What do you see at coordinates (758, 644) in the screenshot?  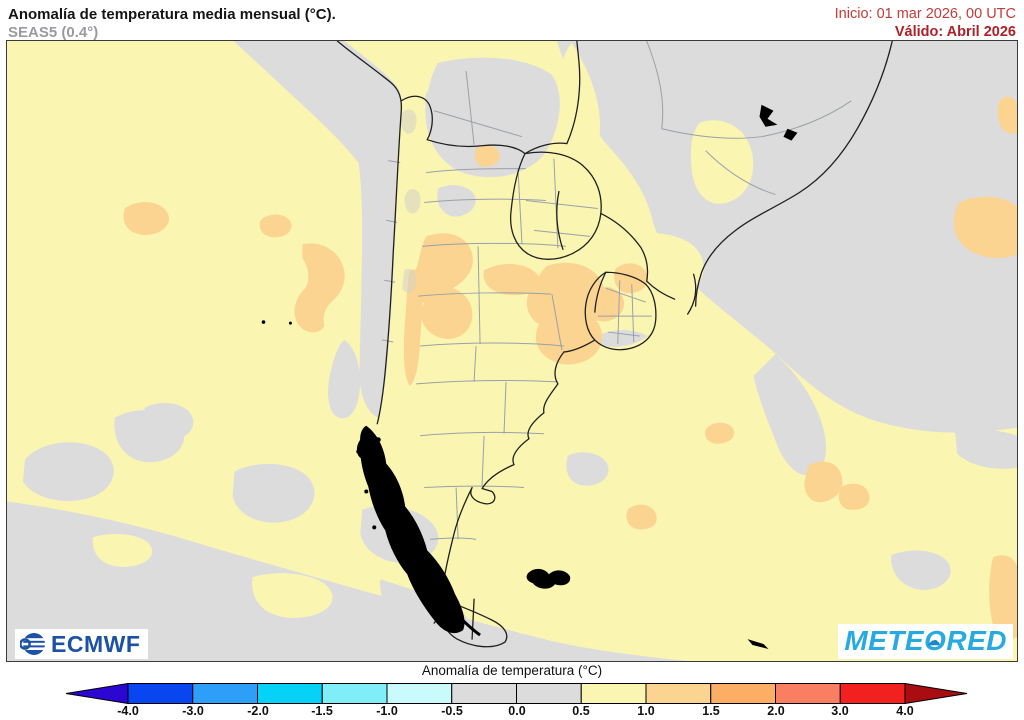 I see `south-georgia` at bounding box center [758, 644].